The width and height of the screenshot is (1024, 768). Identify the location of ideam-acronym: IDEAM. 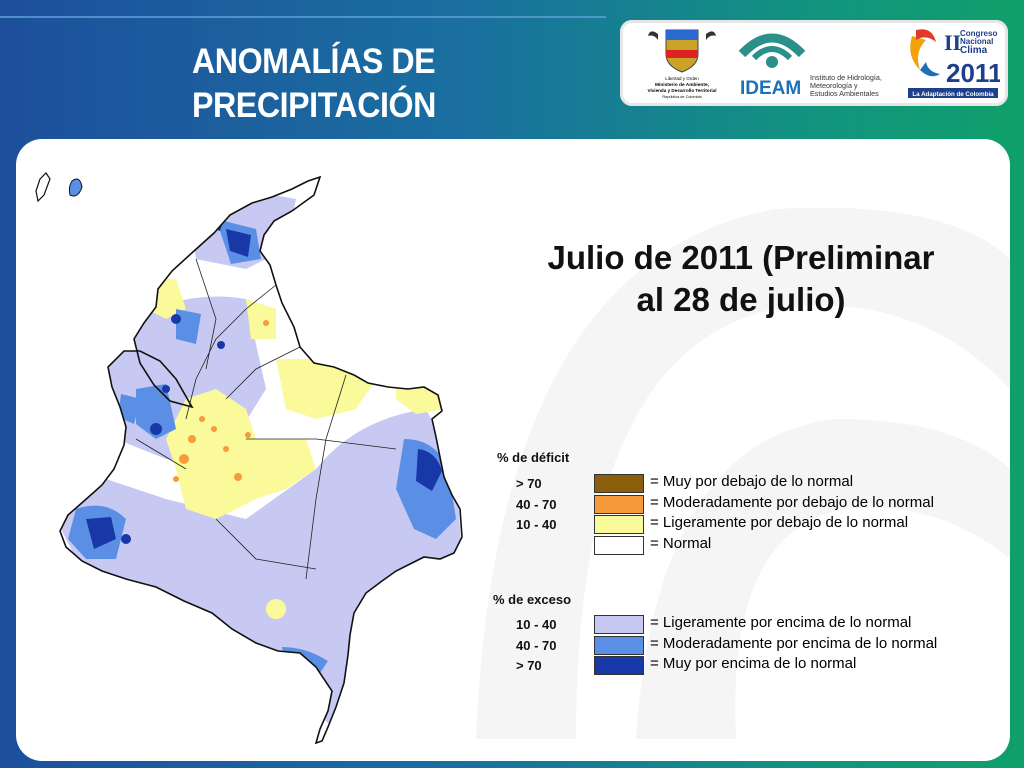
(770, 88).